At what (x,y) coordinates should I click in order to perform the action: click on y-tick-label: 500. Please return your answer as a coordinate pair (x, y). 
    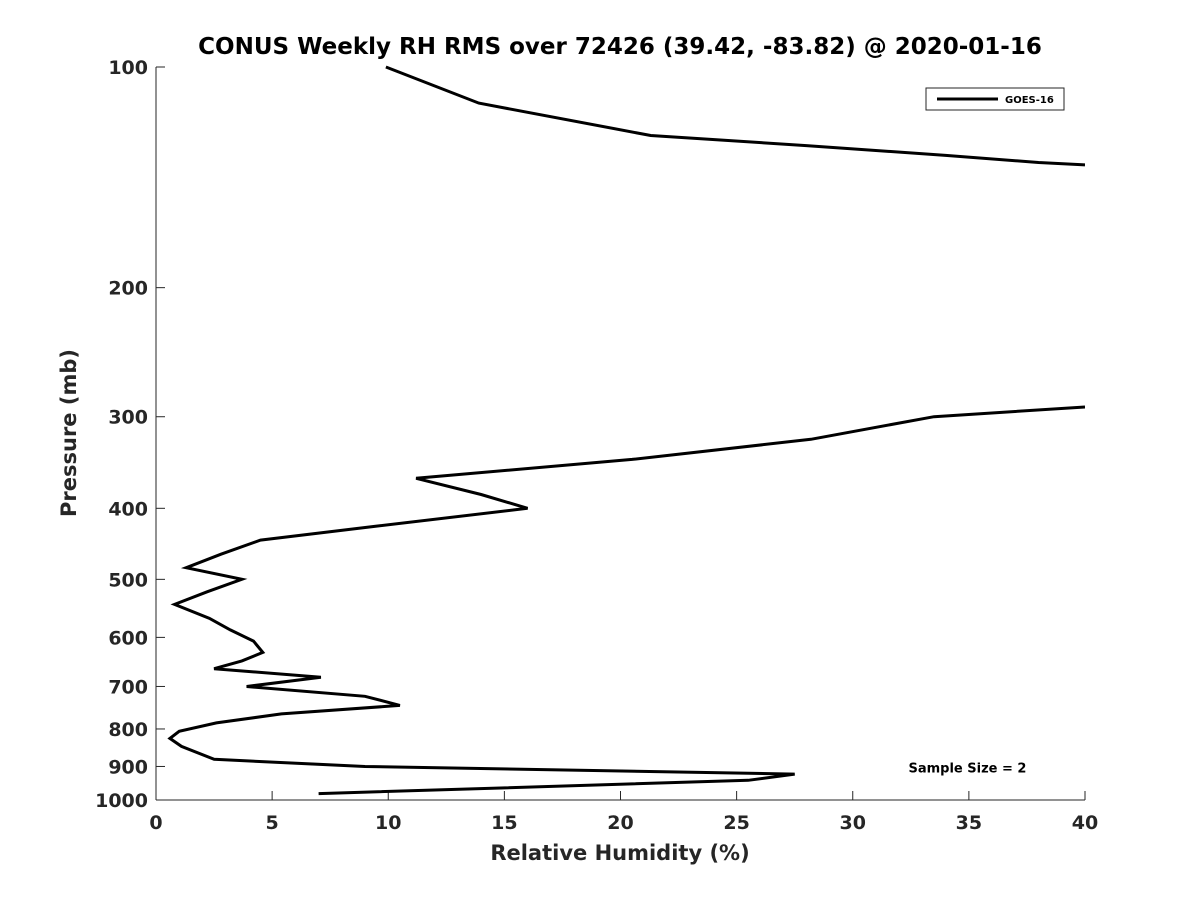
    Looking at the image, I should click on (128, 580).